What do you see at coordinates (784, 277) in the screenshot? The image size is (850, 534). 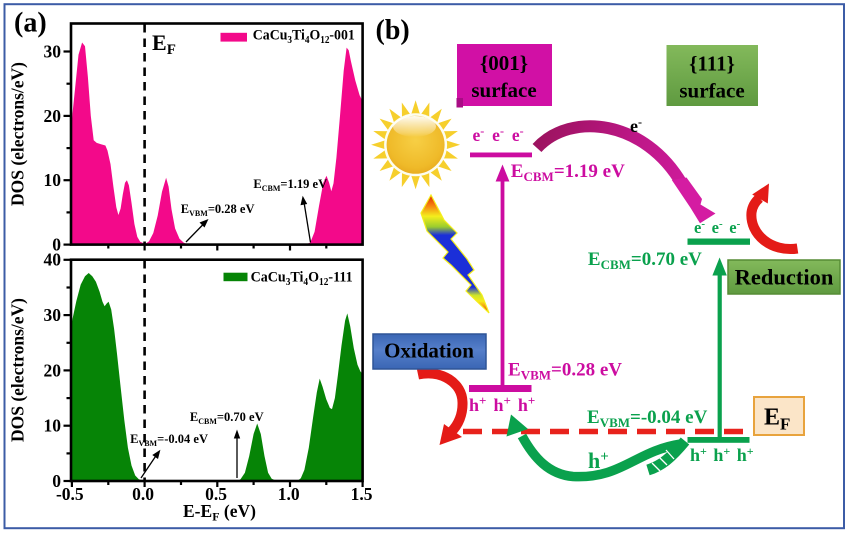 I see `svg-text: Reduction` at bounding box center [784, 277].